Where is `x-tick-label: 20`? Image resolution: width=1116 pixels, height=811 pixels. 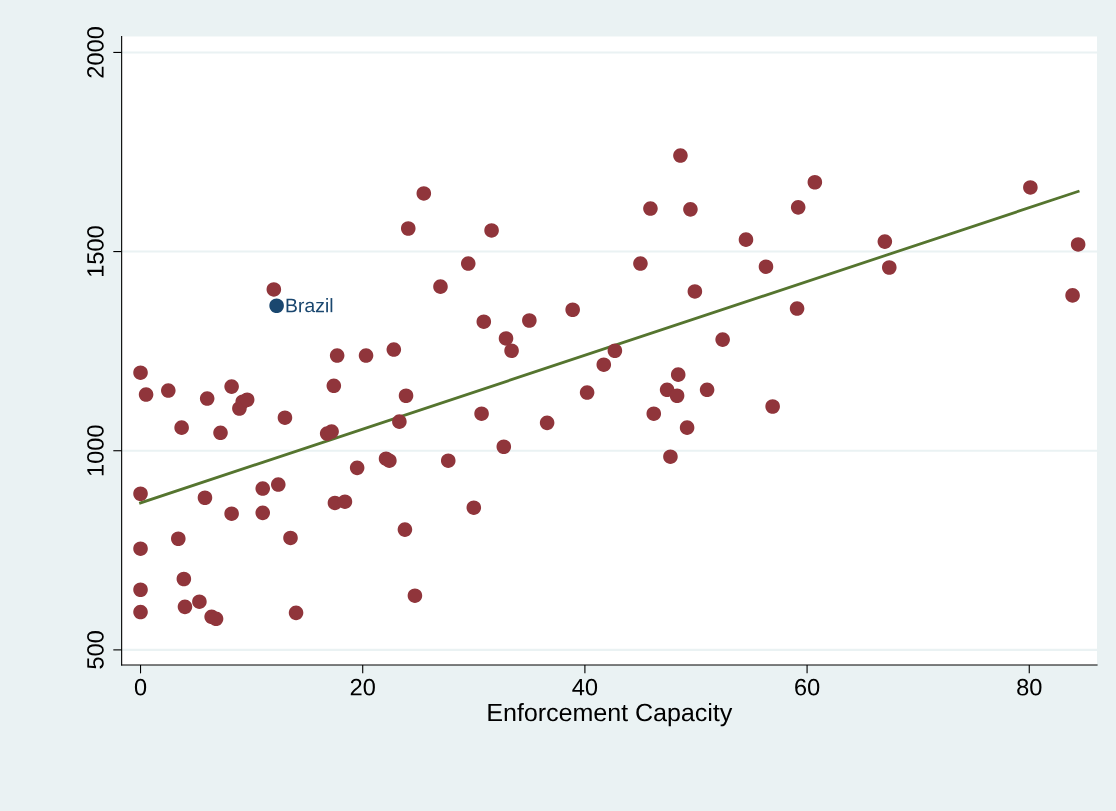 x-tick-label: 20 is located at coordinates (362, 687).